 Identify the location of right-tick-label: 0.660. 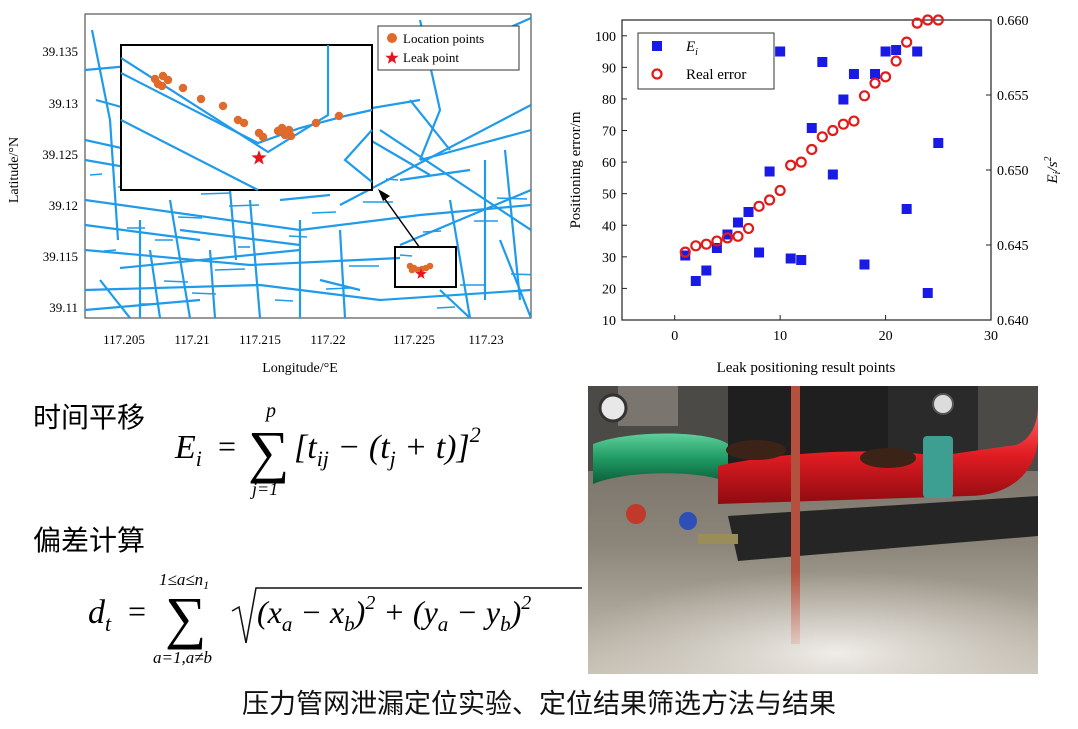
(1013, 21).